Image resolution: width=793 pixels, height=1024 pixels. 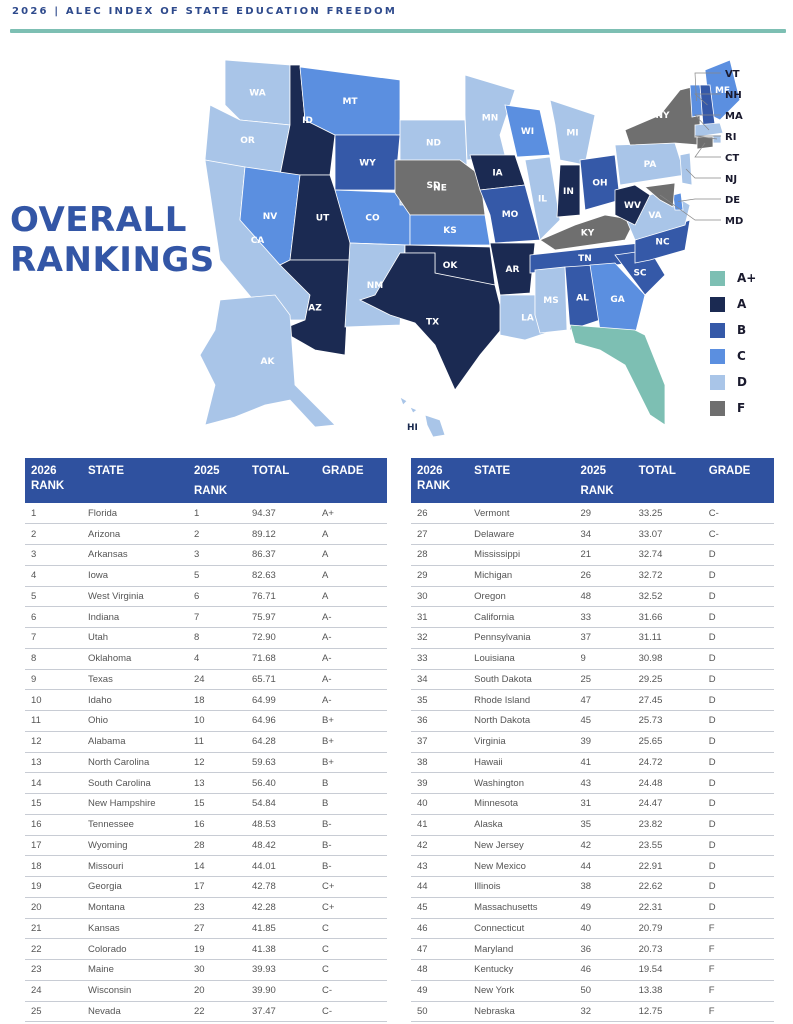 What do you see at coordinates (592, 908) in the screenshot?
I see `table-row: 45 Massachusetts 49 22.31 D` at bounding box center [592, 908].